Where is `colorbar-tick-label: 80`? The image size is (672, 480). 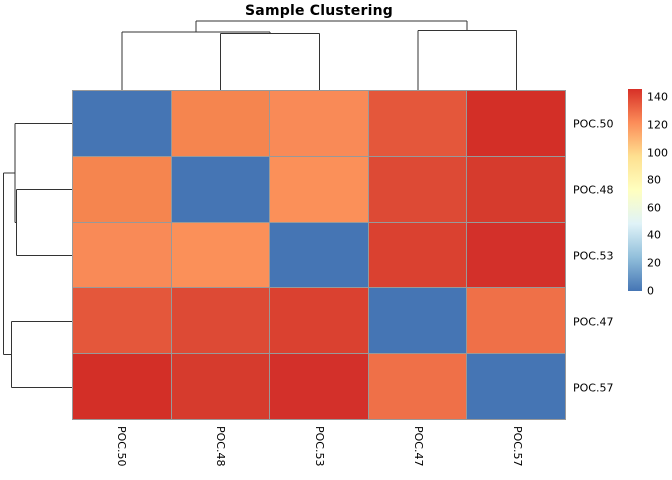 colorbar-tick-label: 80 is located at coordinates (654, 180).